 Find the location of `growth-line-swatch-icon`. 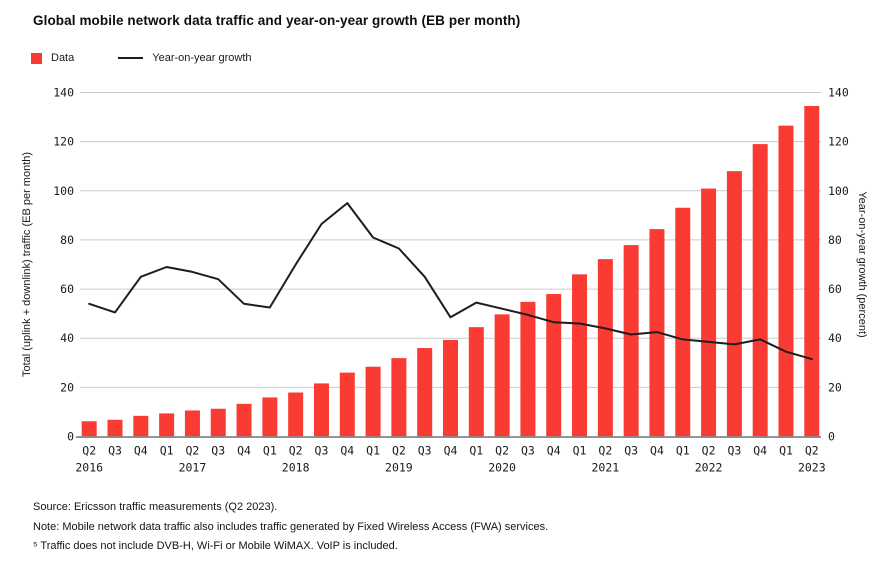

growth-line-swatch-icon is located at coordinates (131, 58).